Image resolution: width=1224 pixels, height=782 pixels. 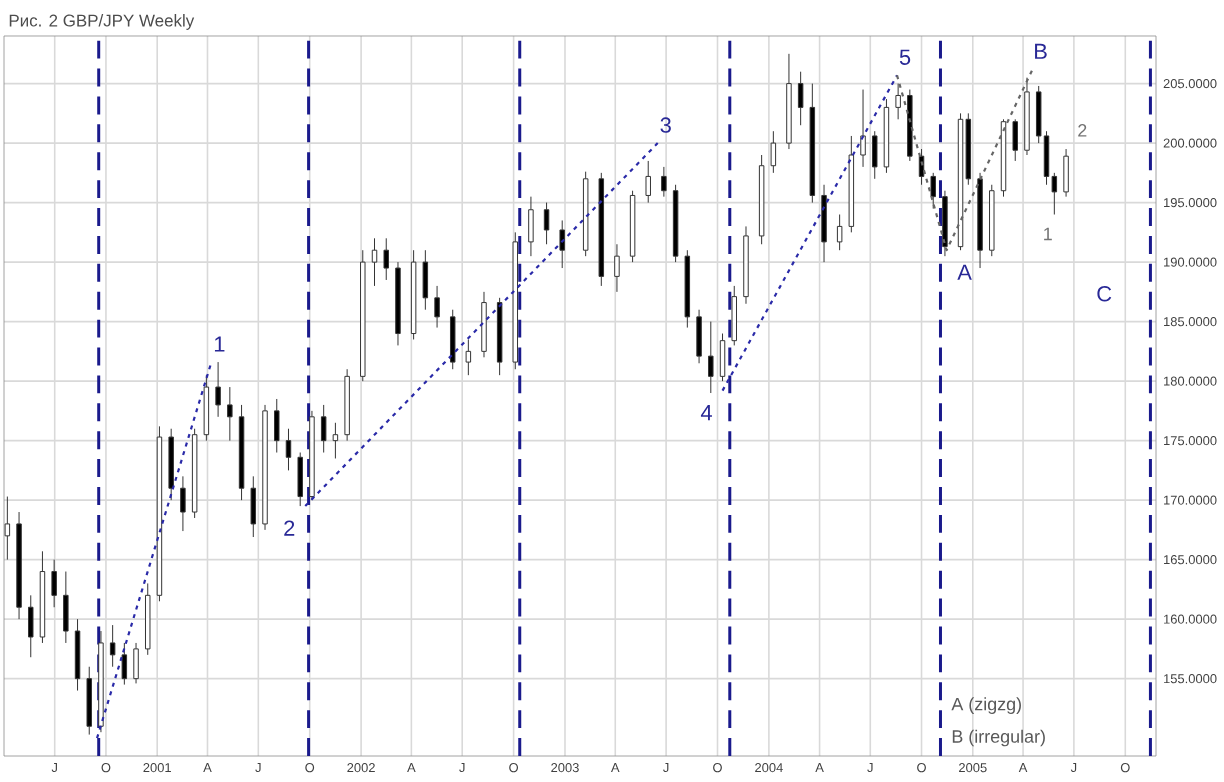 I want to click on annotation: 4, so click(x=706, y=413).